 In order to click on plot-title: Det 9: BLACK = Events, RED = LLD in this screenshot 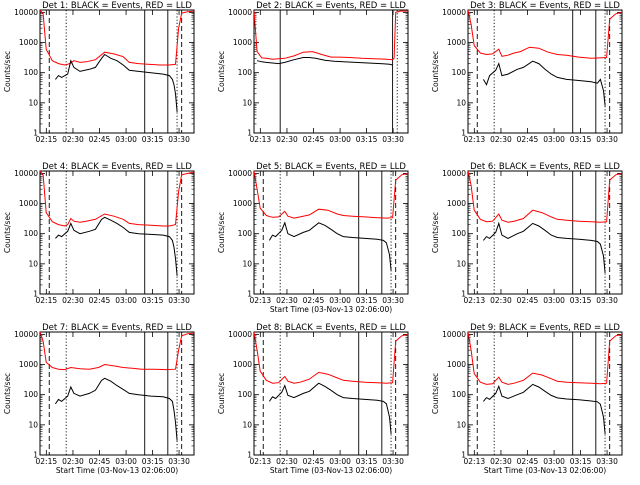, I will do `click(545, 328)`.